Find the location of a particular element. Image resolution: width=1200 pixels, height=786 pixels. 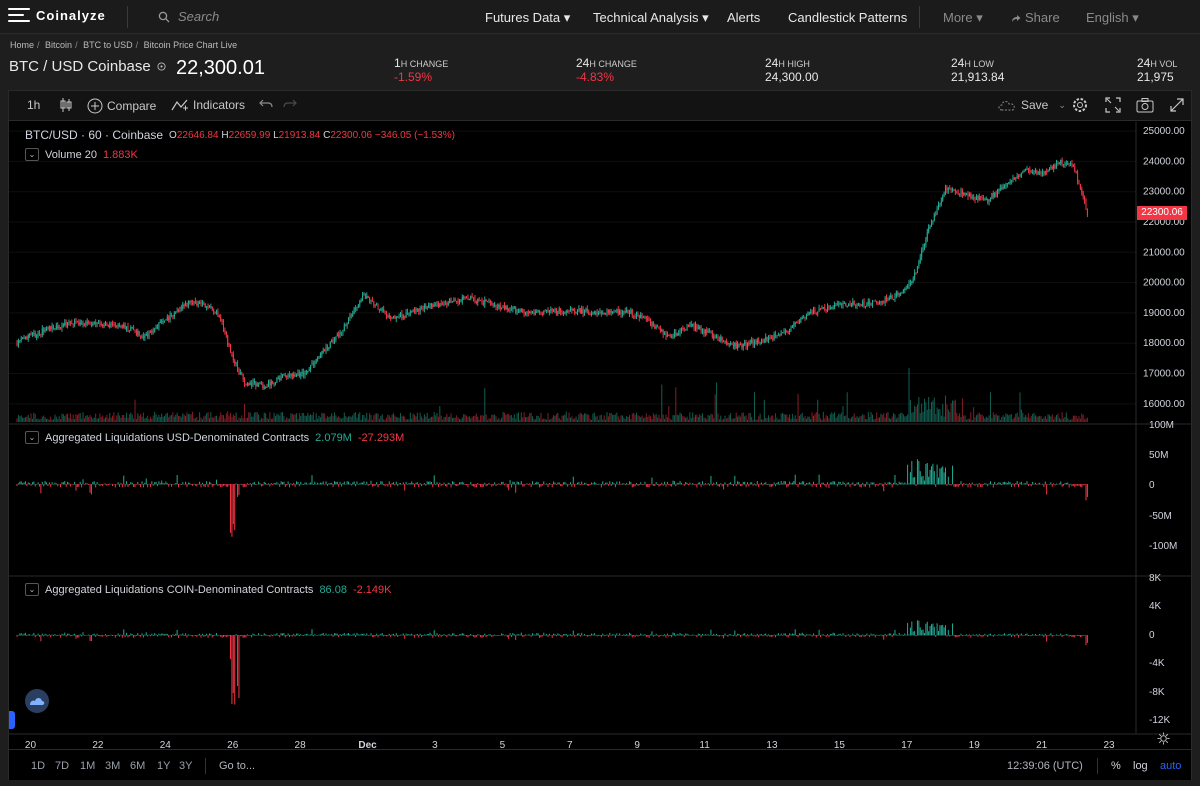

search-box: Search is located at coordinates (188, 16).